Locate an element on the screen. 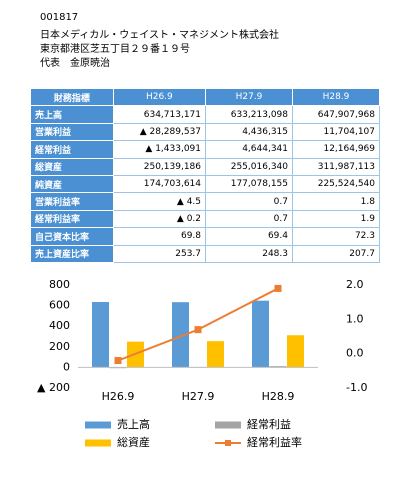 This screenshot has width=410, height=480. row-label: 売上高 is located at coordinates (72, 114).